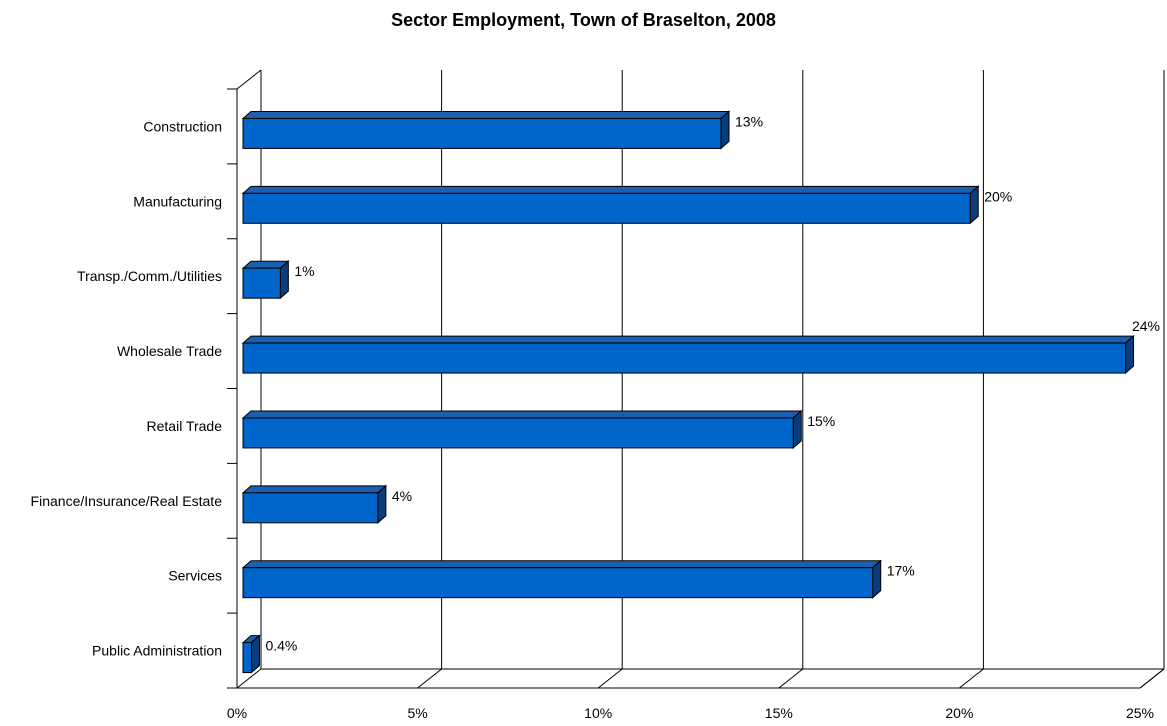 This screenshot has width=1167, height=726. What do you see at coordinates (901, 571) in the screenshot?
I see `data-label: 17%` at bounding box center [901, 571].